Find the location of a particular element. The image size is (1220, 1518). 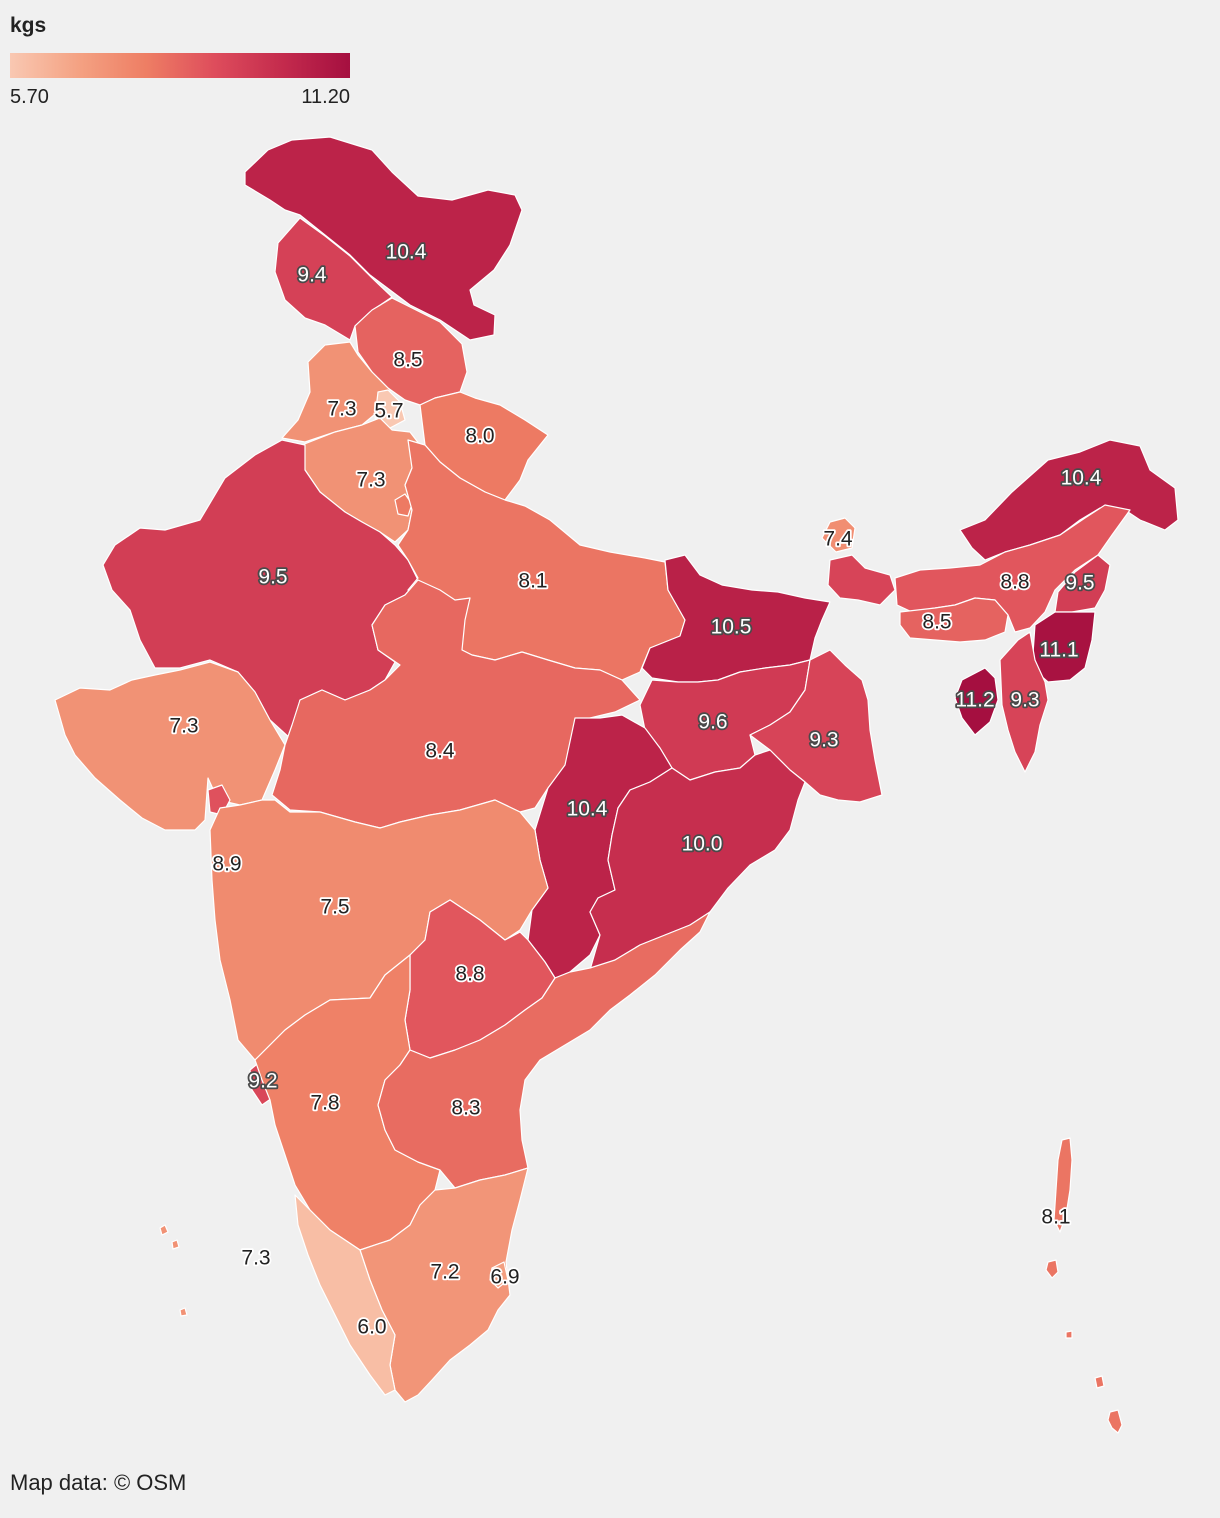

value-label-jharkhand: 9.6 is located at coordinates (712, 722).